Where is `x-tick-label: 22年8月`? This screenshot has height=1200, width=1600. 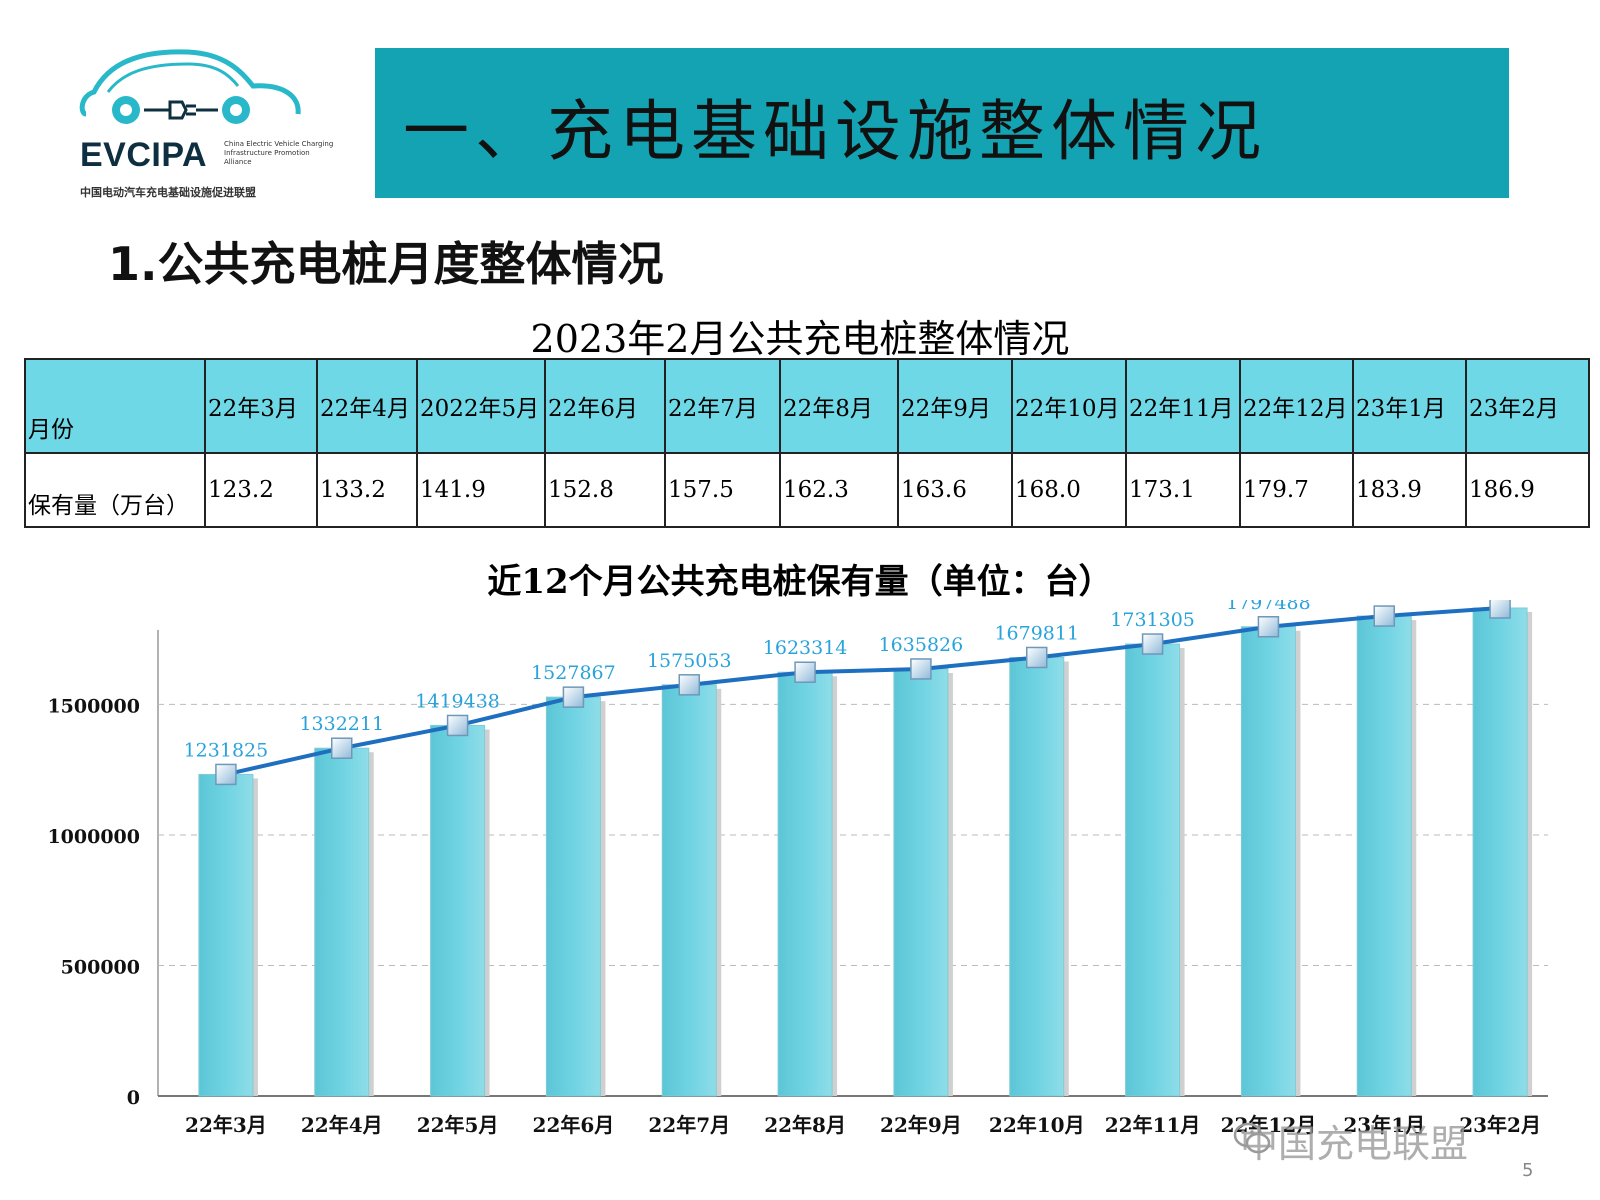
x-tick-label: 22年8月 is located at coordinates (805, 1125).